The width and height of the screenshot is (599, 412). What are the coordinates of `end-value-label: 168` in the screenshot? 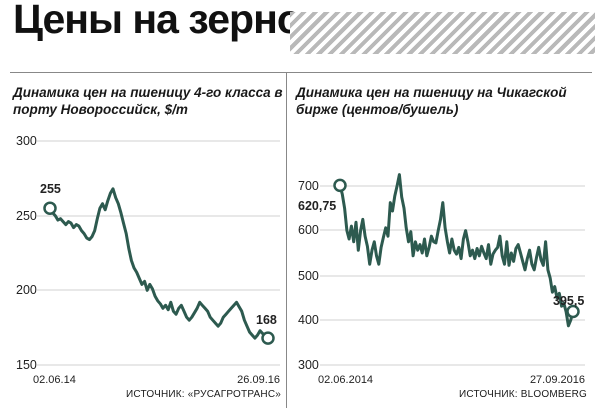 It's located at (266, 320).